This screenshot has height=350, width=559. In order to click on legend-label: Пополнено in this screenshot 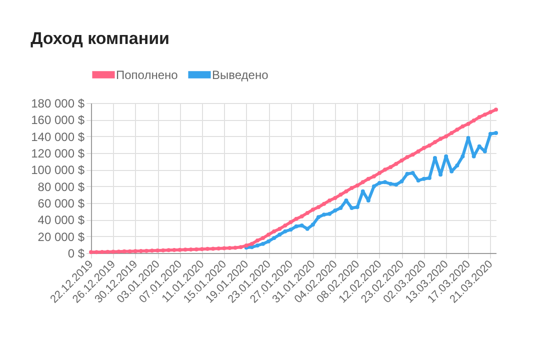, I will do `click(147, 75)`.